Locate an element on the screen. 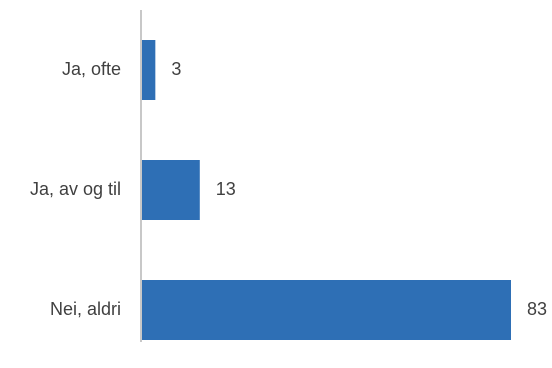 The image size is (552, 368). data-label: 83 is located at coordinates (537, 309).